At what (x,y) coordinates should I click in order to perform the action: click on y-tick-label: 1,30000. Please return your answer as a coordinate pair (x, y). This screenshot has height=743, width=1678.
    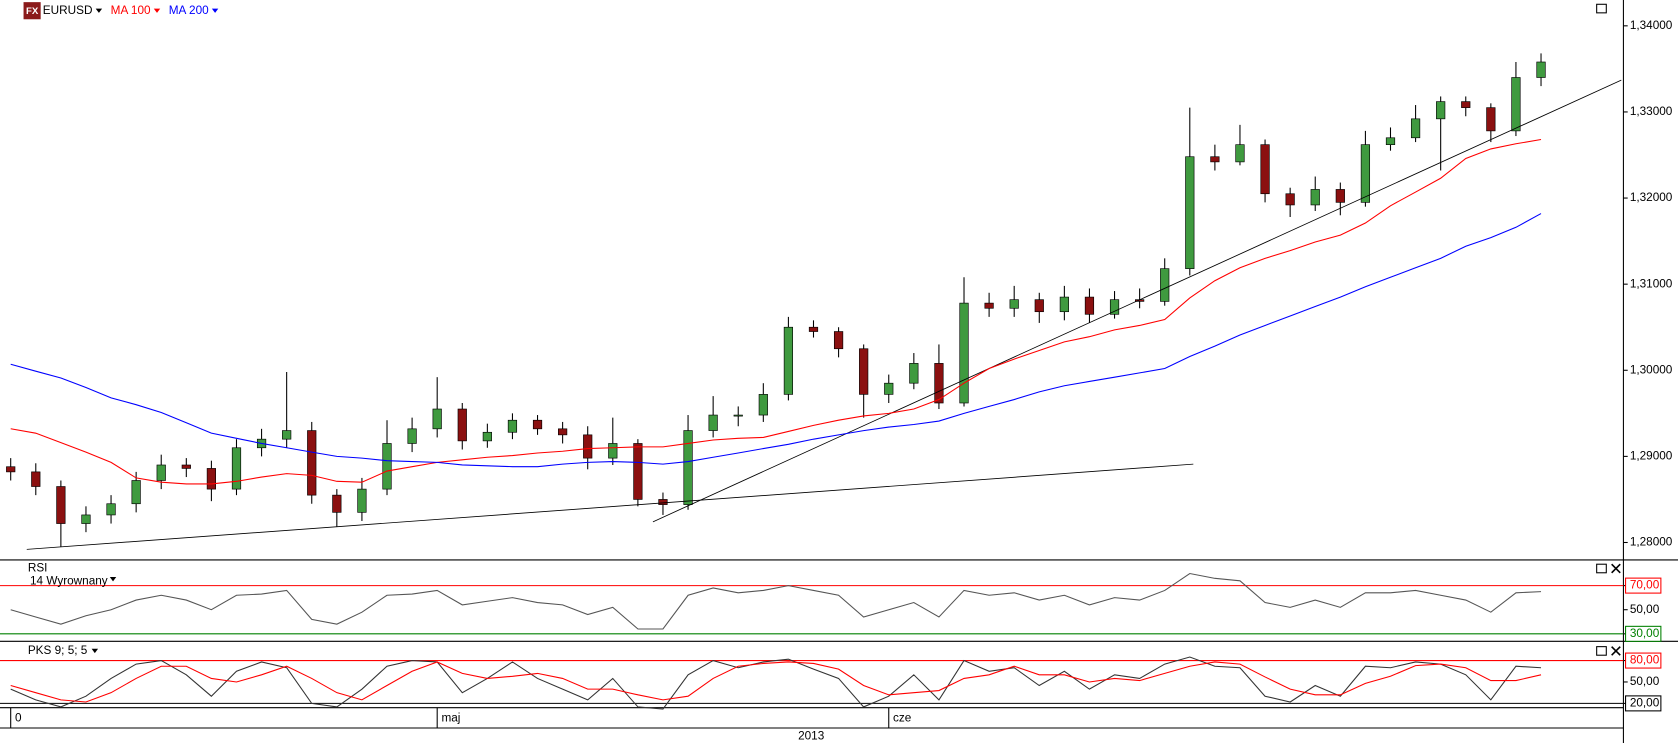
    Looking at the image, I should click on (1651, 369).